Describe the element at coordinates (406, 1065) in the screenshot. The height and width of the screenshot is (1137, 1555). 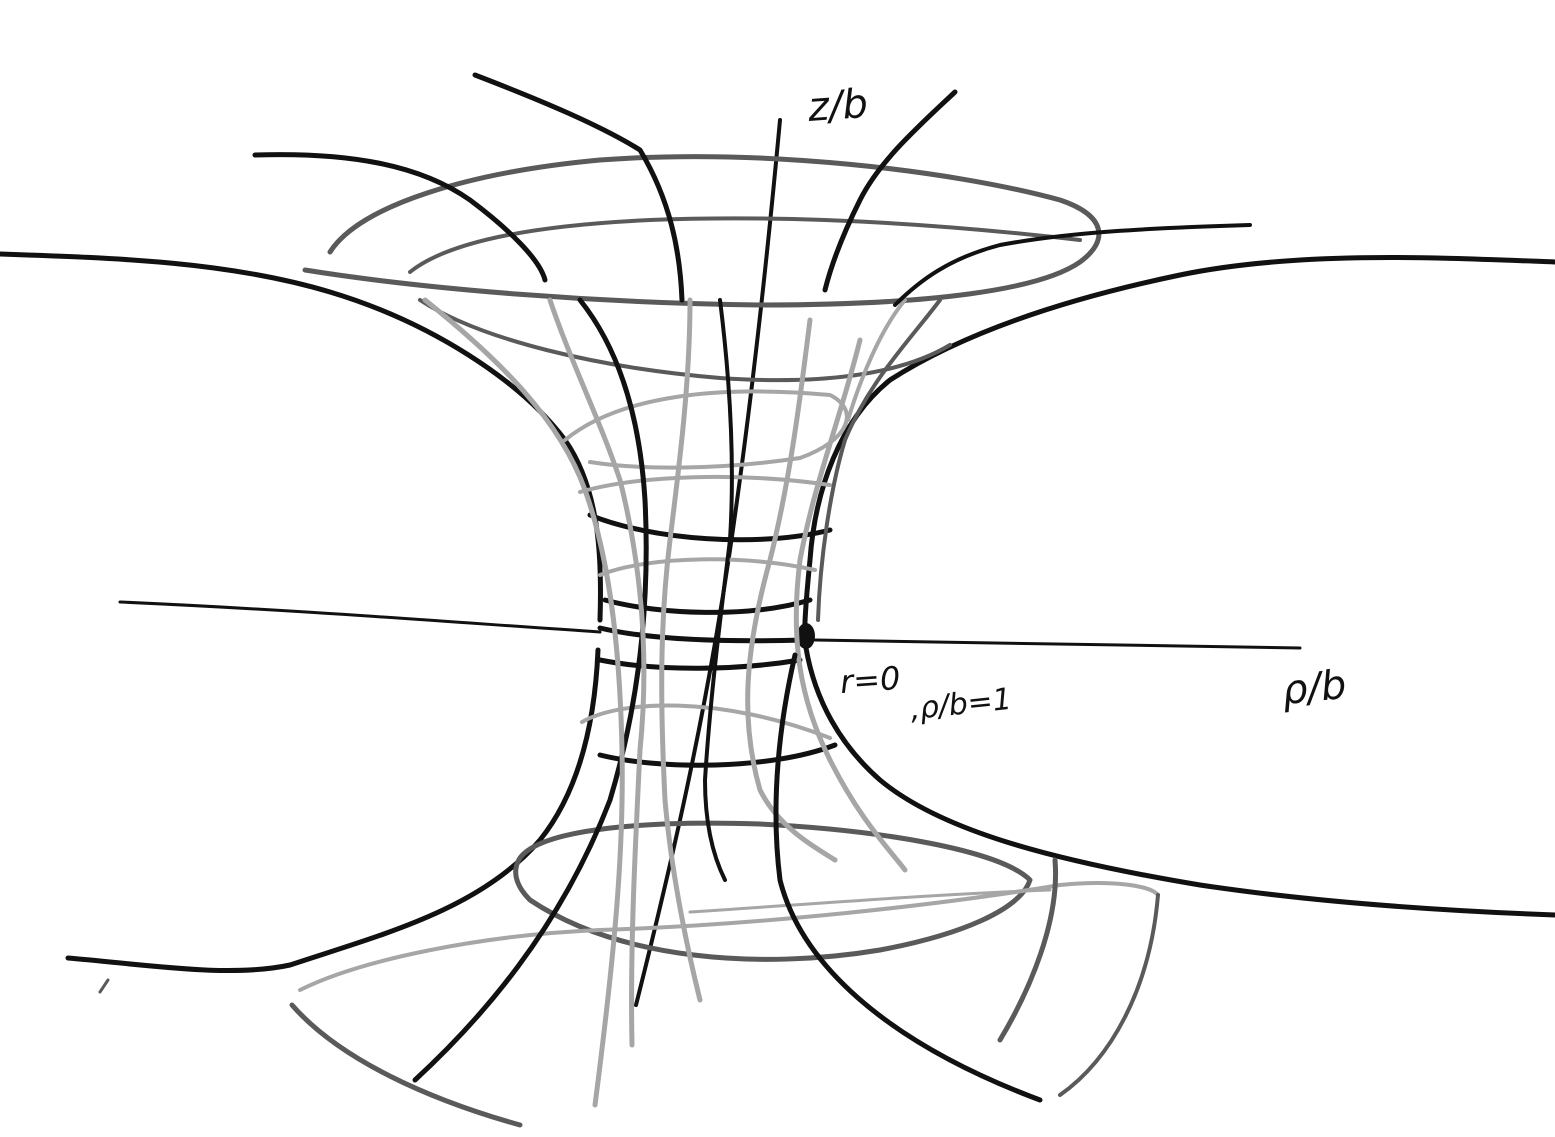
I see `lower-skirt-left` at that location.